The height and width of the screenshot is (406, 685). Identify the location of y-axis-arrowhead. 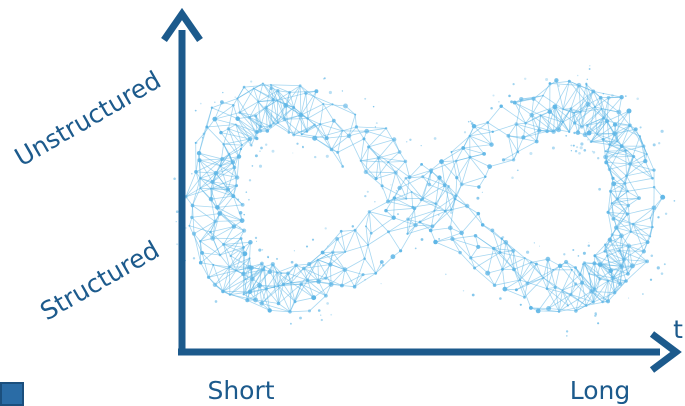
(182, 24).